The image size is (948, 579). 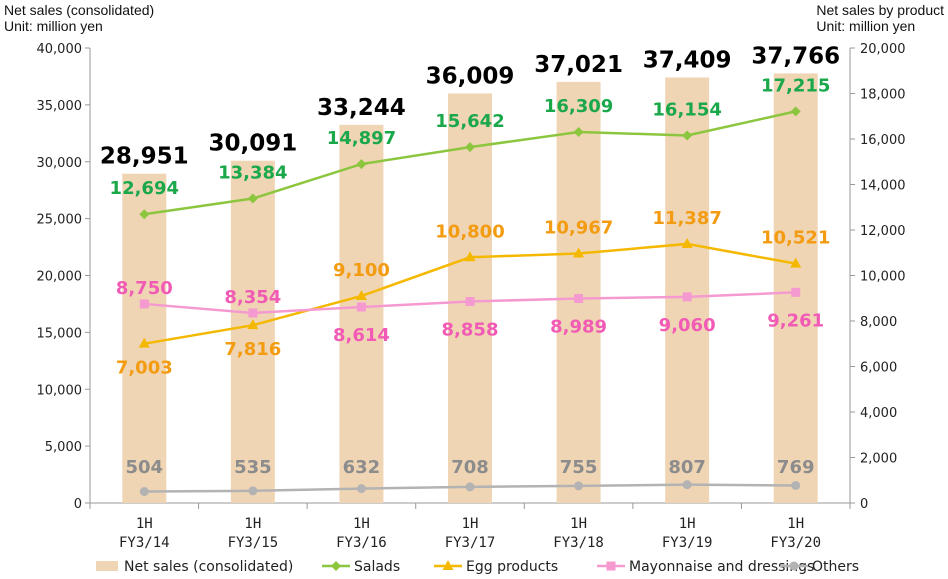 I want to click on legend-label-net-sales: Net sales (consolidated), so click(x=208, y=567).